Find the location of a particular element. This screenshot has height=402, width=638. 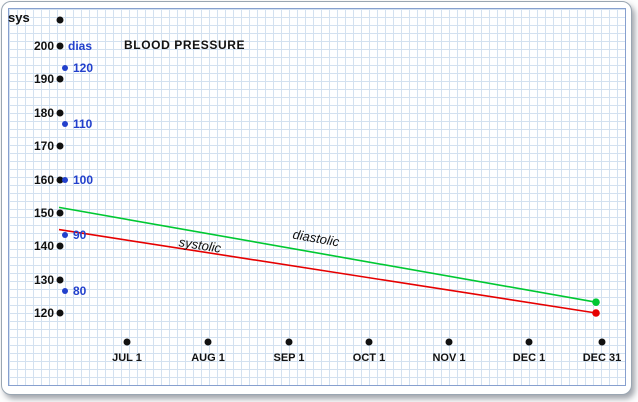

diastolic-line-label: diastolic is located at coordinates (316, 238).